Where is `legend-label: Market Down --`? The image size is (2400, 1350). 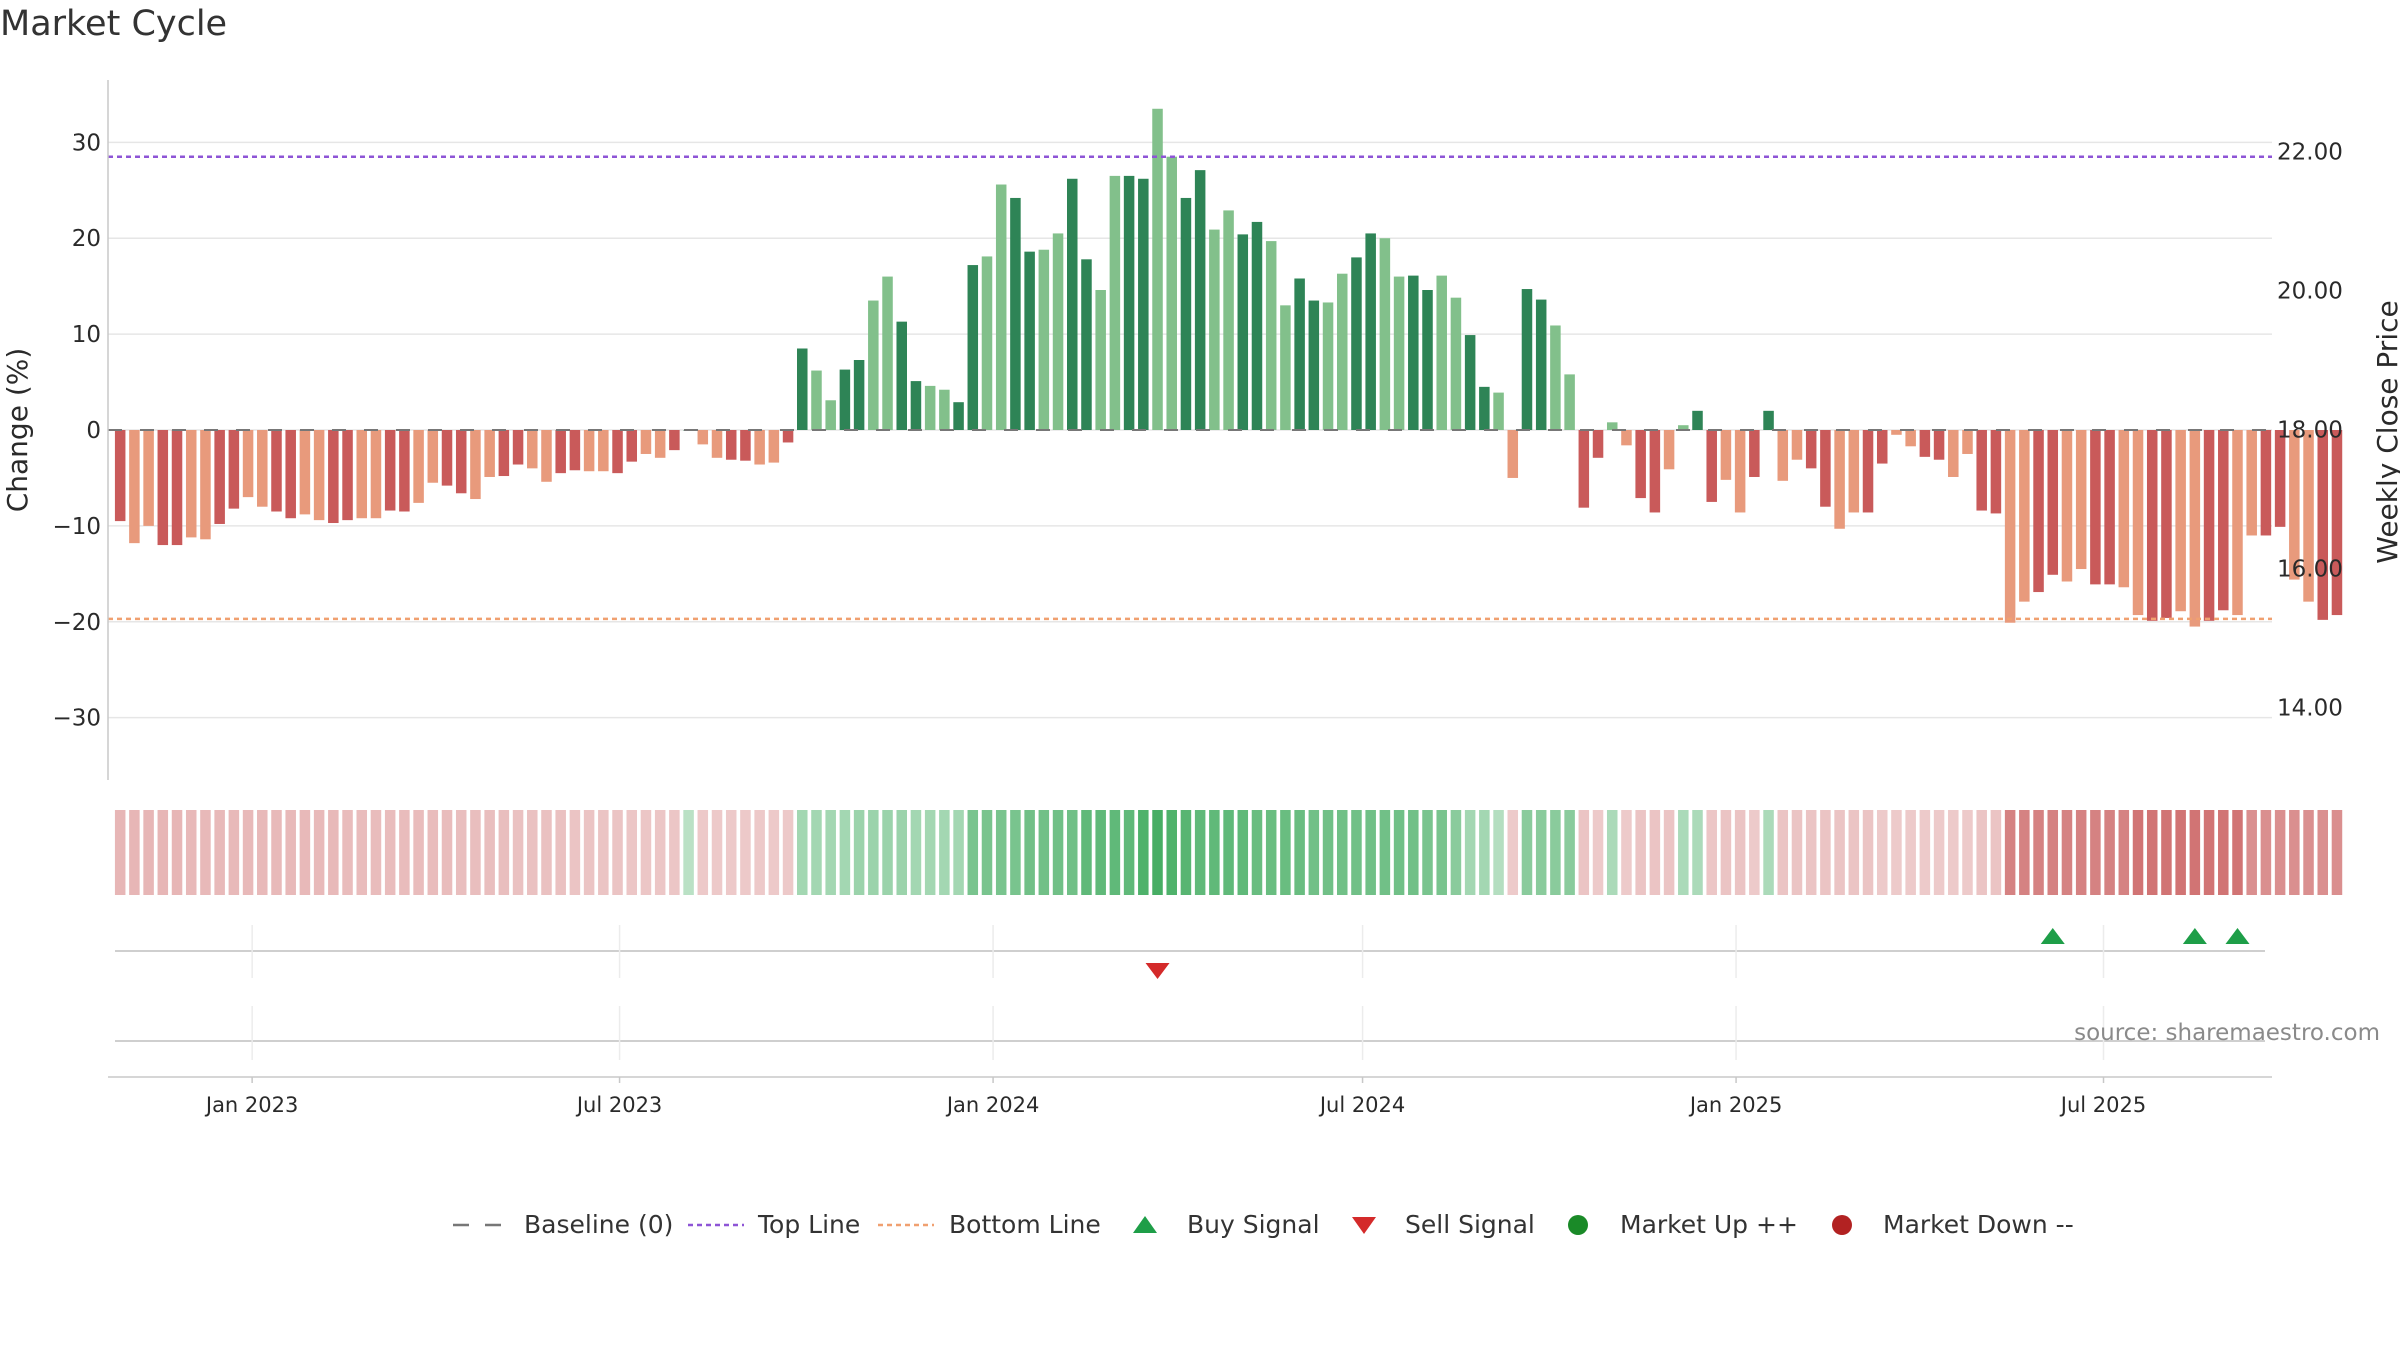 legend-label: Market Down -- is located at coordinates (1978, 1224).